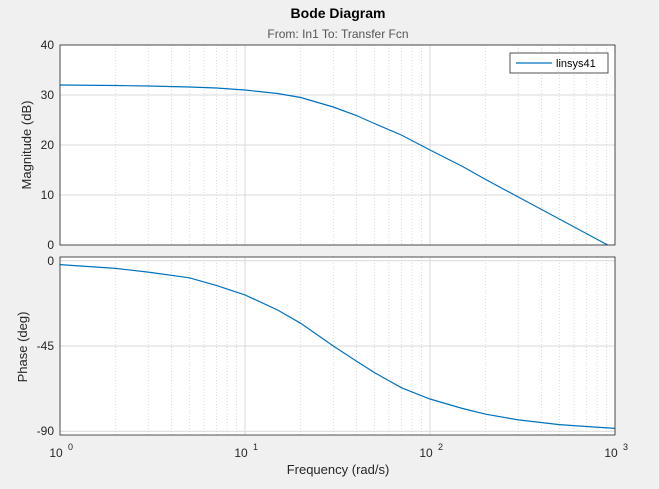 The height and width of the screenshot is (489, 659). I want to click on x-tick-label-exponent: 3, so click(625, 447).